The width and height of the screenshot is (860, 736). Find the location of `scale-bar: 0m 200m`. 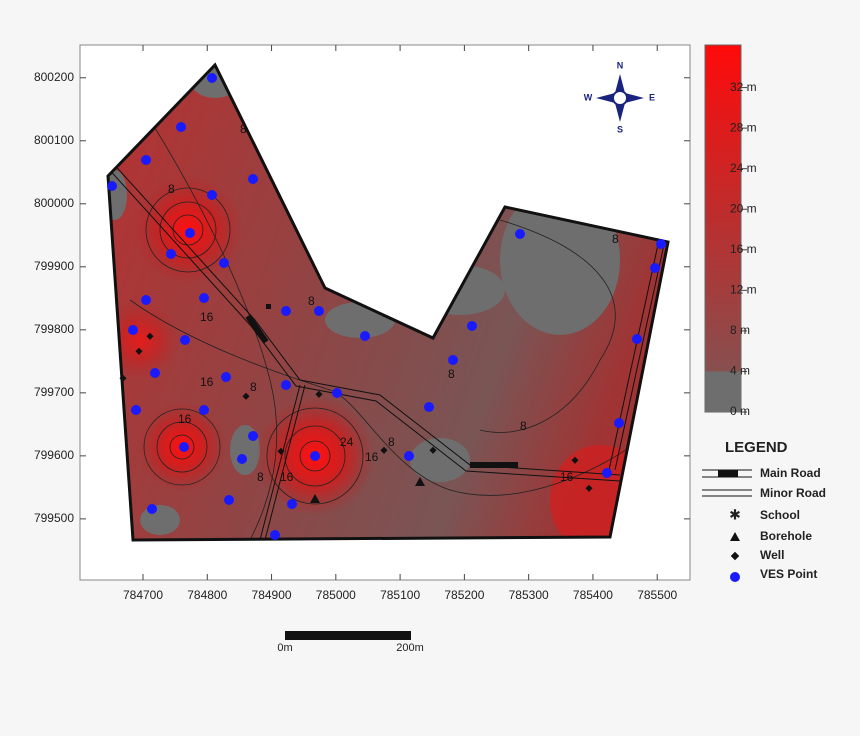

scale-bar: 0m 200m is located at coordinates (350, 642).